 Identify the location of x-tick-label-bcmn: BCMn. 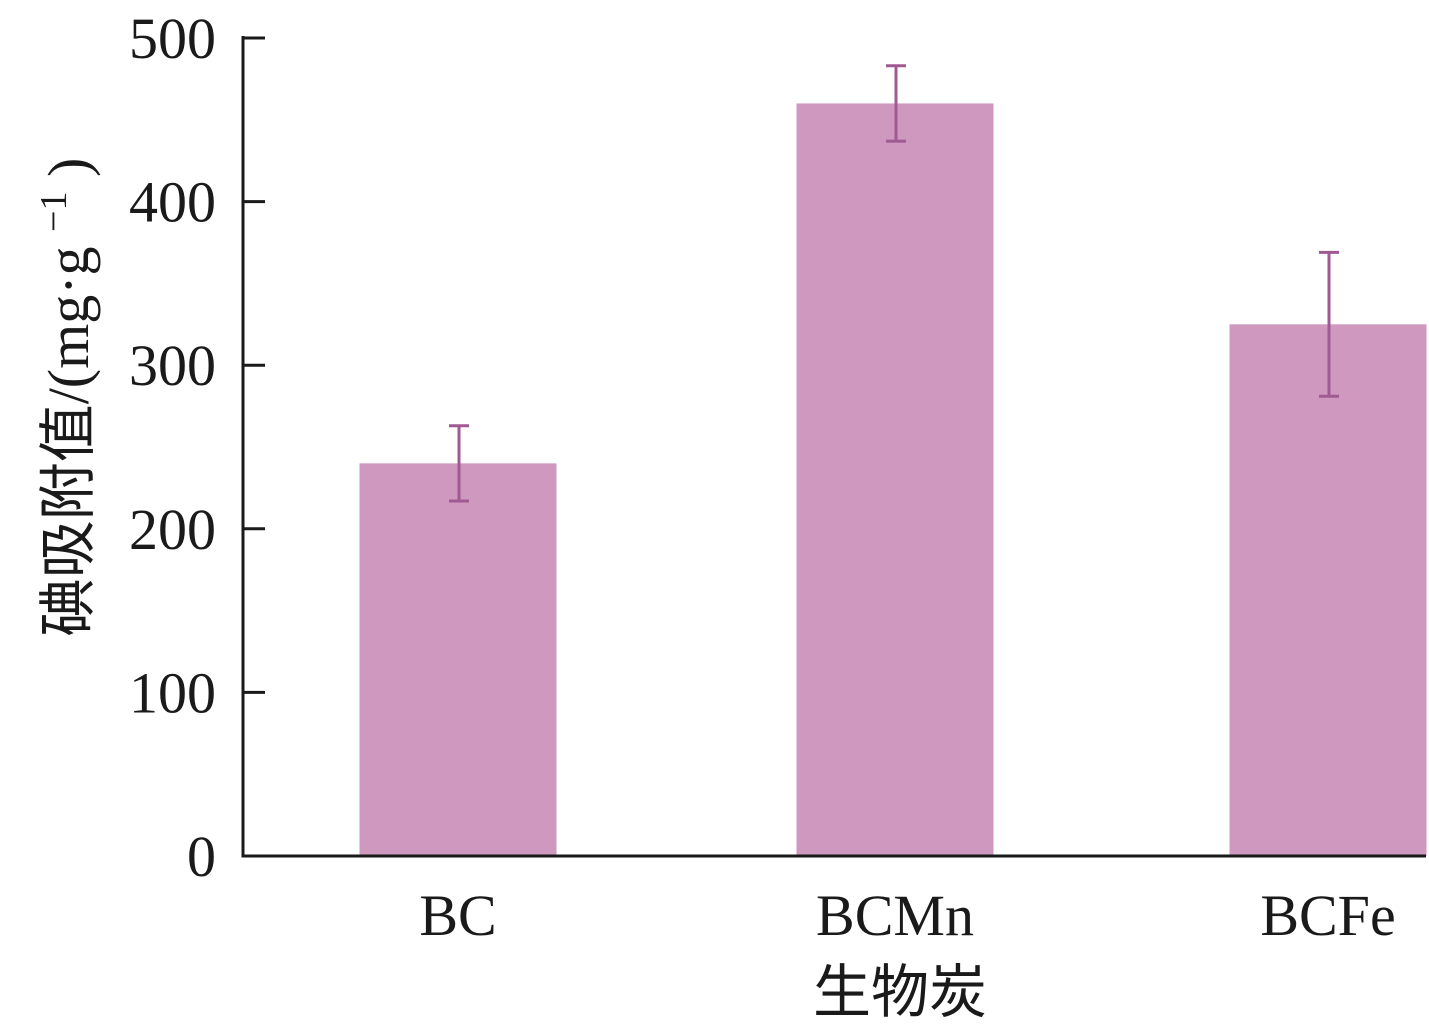
(895, 915).